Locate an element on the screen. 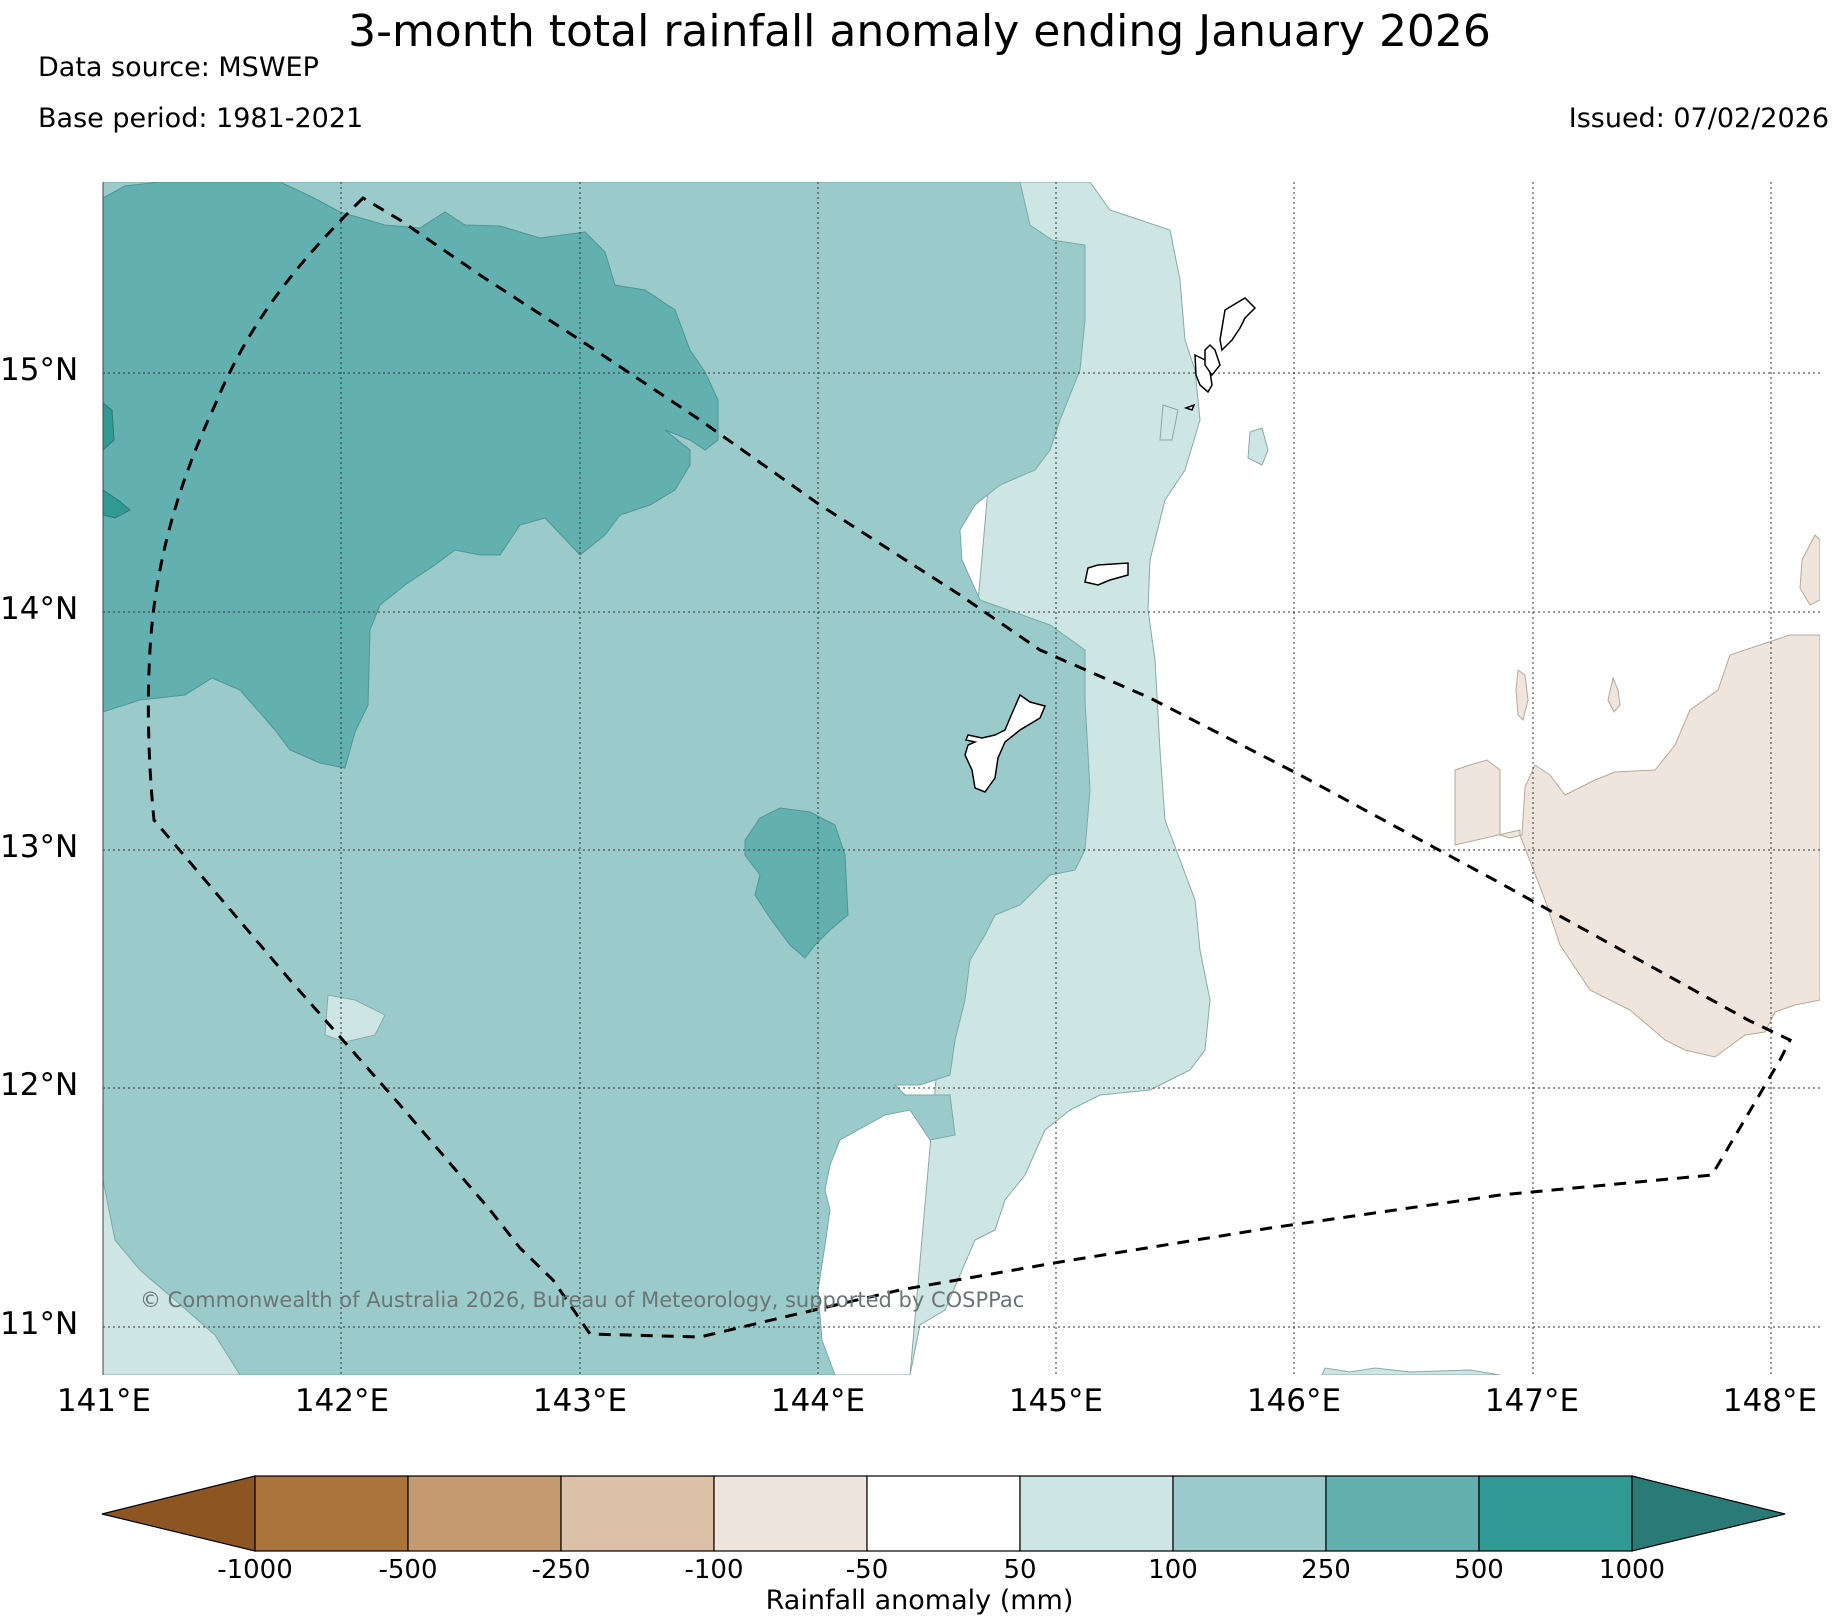  anomaly-patch-south-e is located at coordinates (1411, 1371).